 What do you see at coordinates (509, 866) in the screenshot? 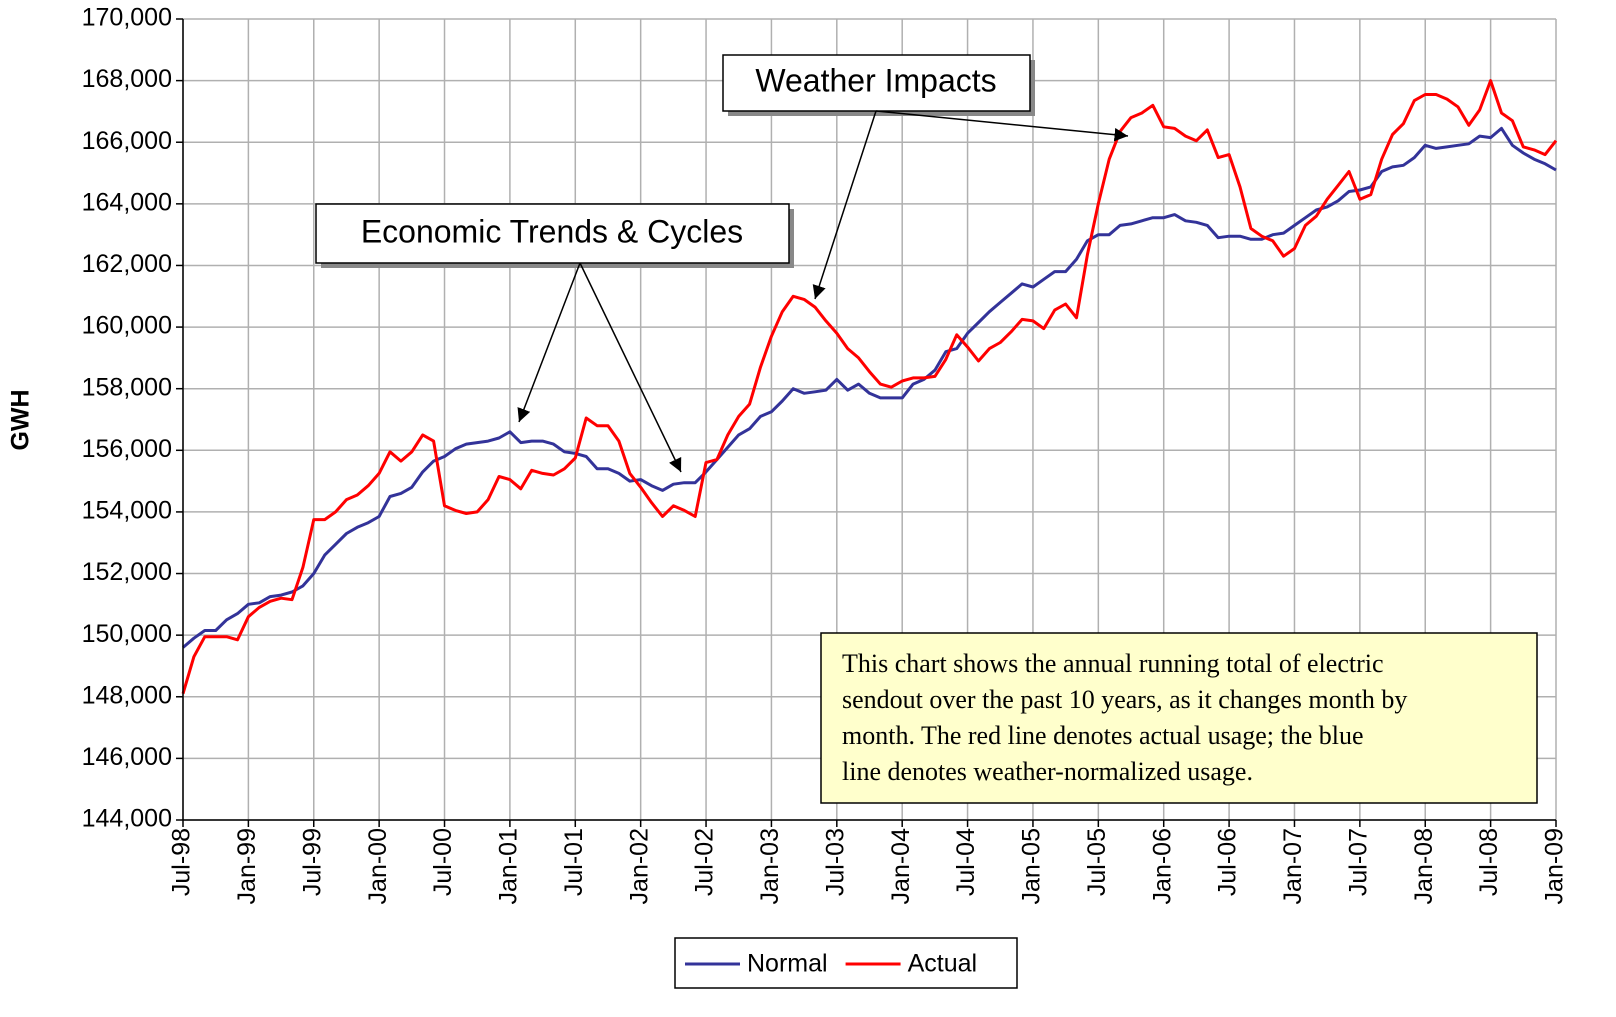
I see `x-tick-label: Jan-01` at bounding box center [509, 866].